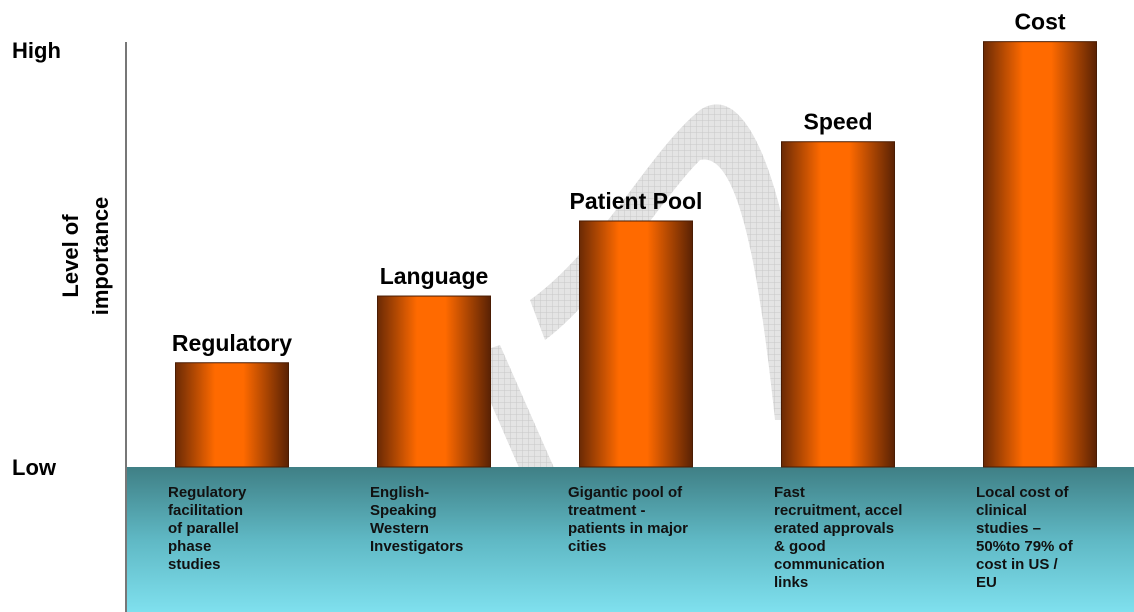  I want to click on description-line: Fast, so click(789, 492).